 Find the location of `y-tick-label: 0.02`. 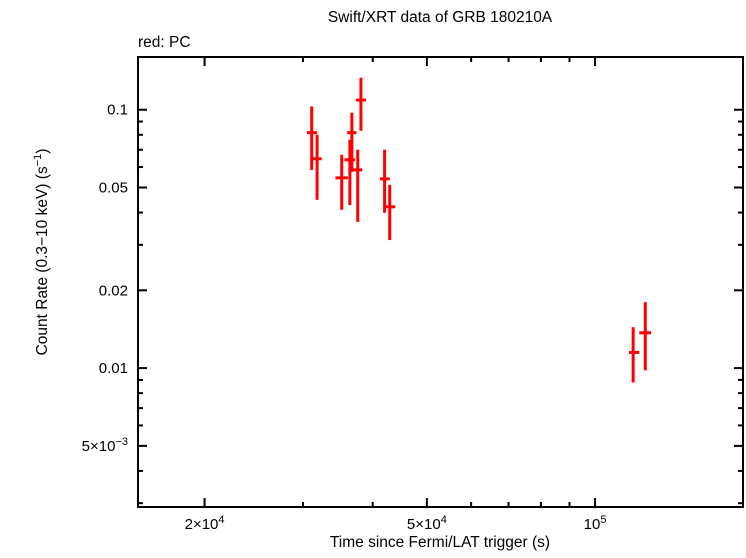

y-tick-label: 0.02 is located at coordinates (113, 290).